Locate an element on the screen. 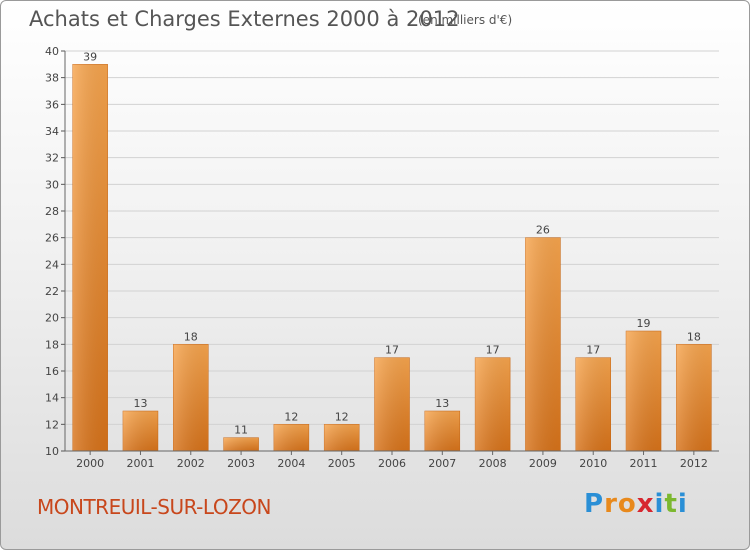 This screenshot has height=550, width=750. y-tick-label: 32 is located at coordinates (52, 158).